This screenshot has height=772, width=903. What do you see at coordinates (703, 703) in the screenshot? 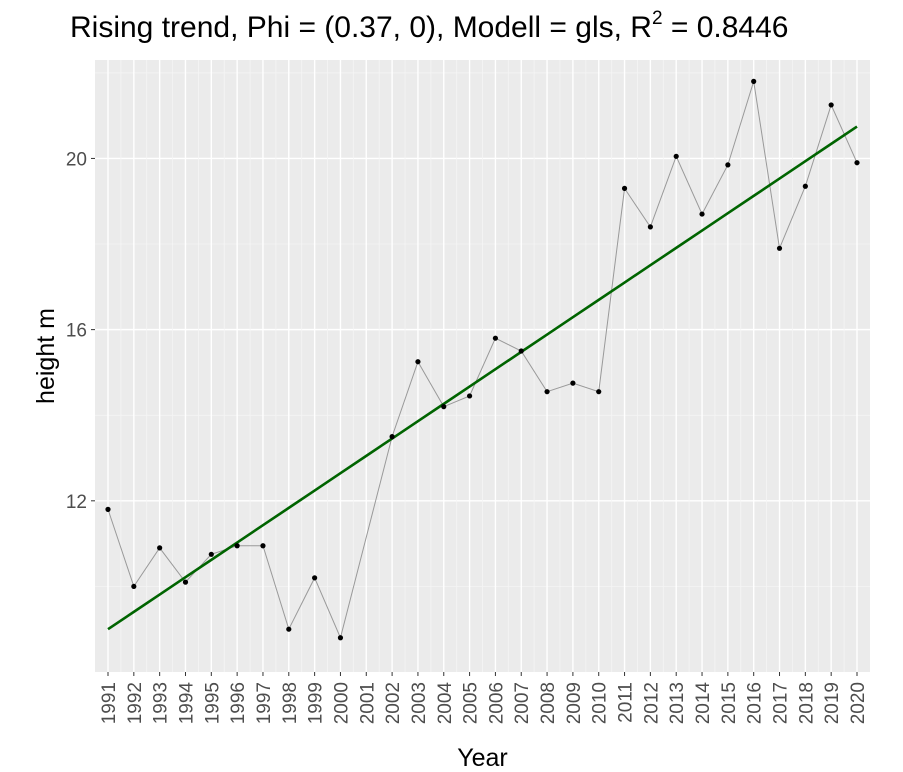
I see `x-tick-label: 2014` at bounding box center [703, 703].